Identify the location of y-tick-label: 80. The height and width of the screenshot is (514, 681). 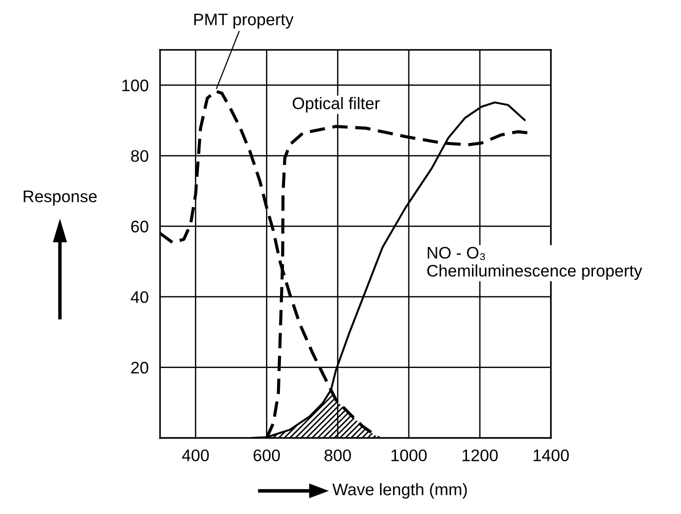
(139, 156).